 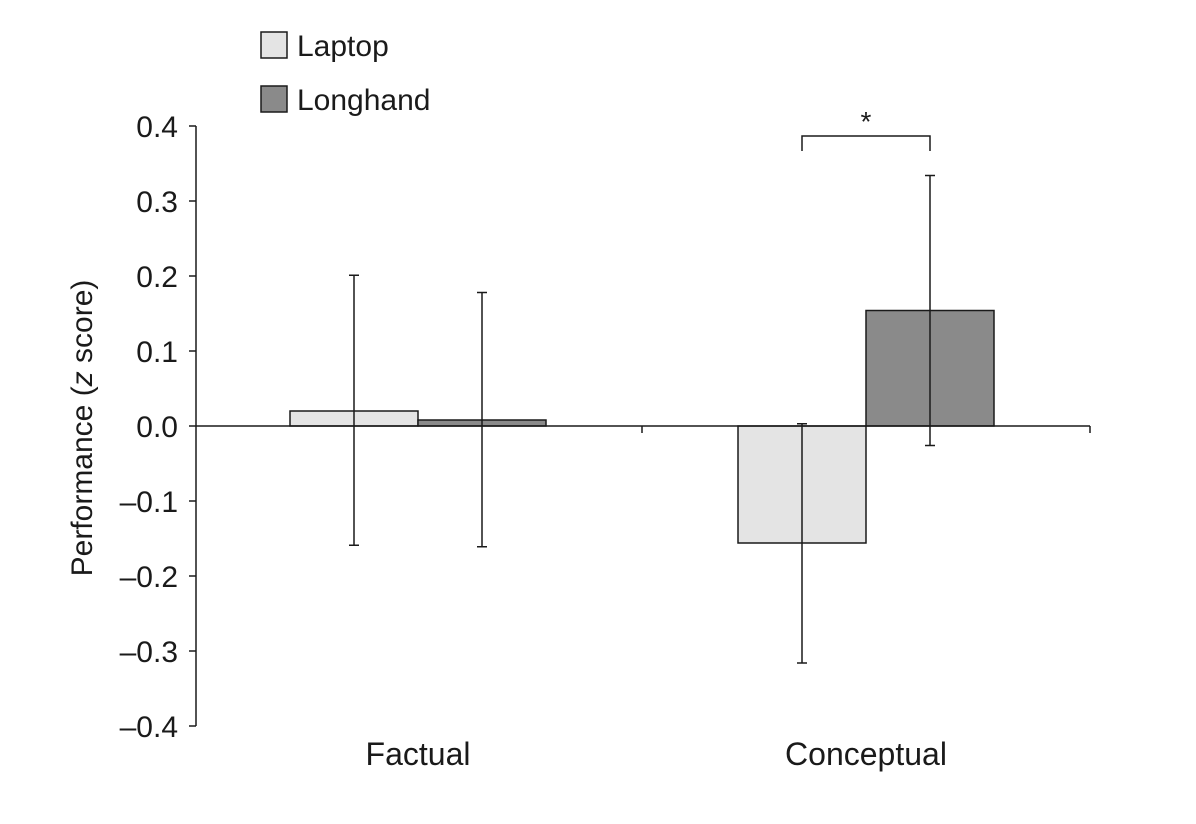 What do you see at coordinates (157, 352) in the screenshot?
I see `y-tick-label: 0.1` at bounding box center [157, 352].